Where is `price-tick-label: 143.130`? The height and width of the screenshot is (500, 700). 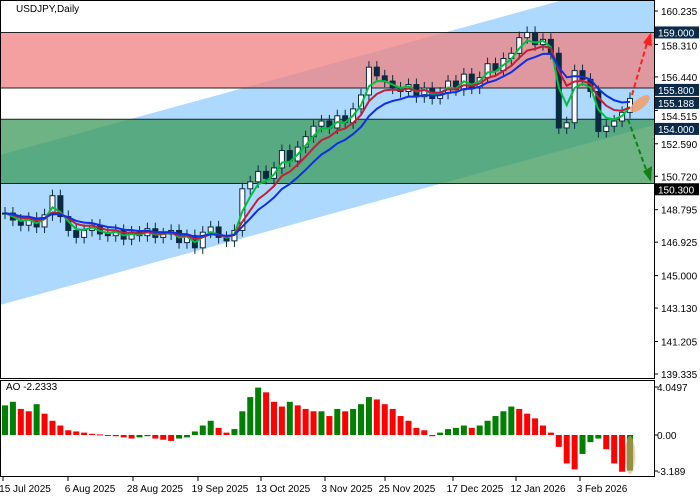 price-tick-label: 143.130 is located at coordinates (679, 309).